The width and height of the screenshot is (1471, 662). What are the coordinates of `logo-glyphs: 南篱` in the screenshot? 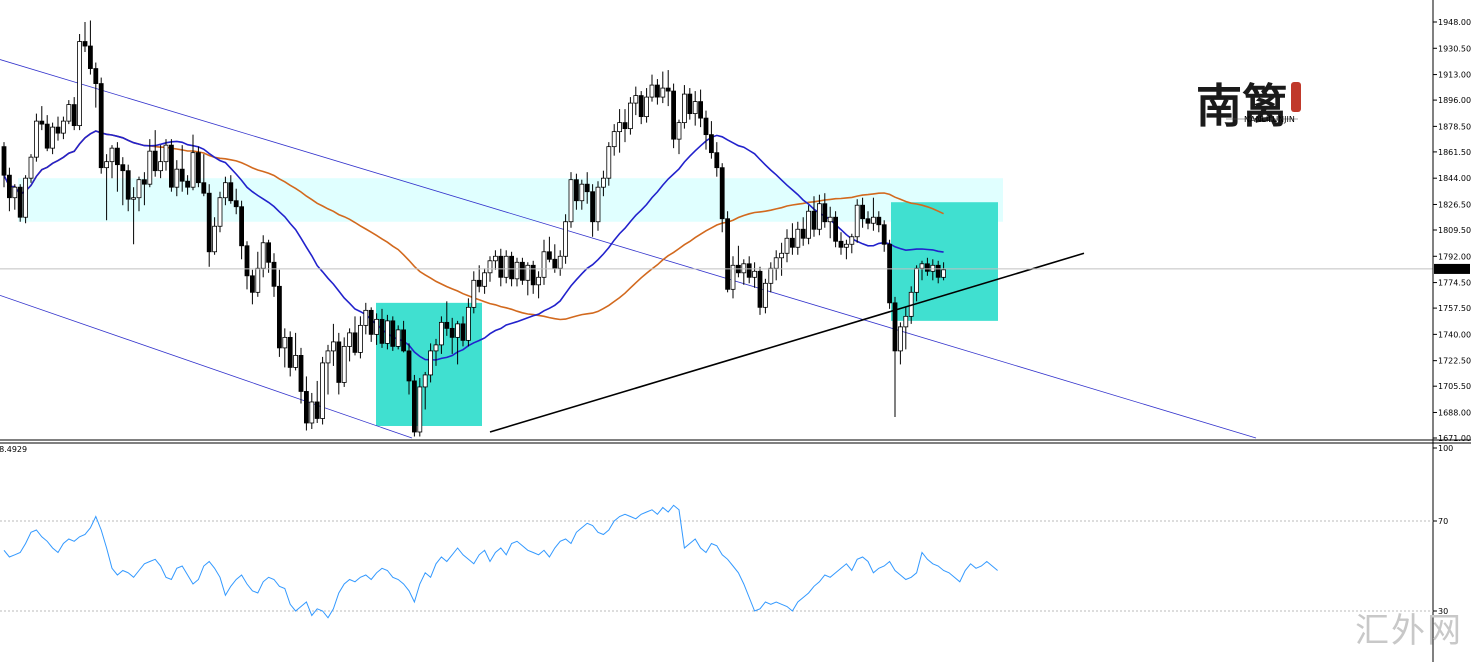 It's located at (1242, 106).